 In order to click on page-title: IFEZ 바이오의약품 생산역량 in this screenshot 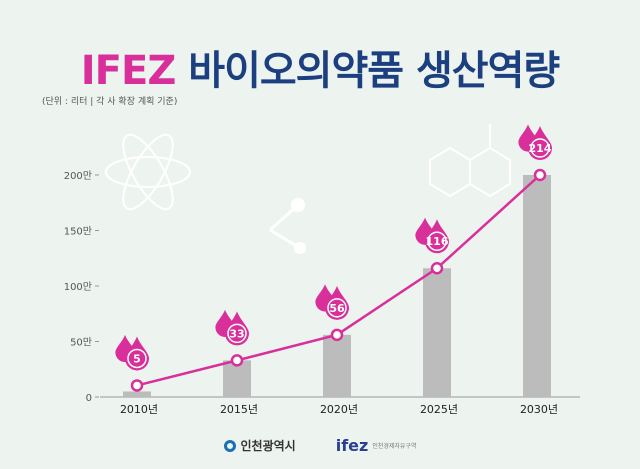, I will do `click(320, 67)`.